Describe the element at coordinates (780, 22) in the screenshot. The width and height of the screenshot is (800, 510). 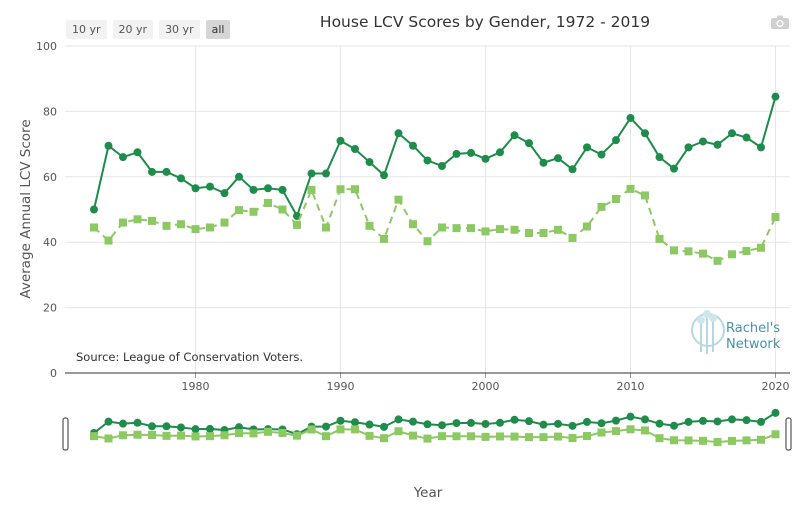
I see `camera-icon` at that location.